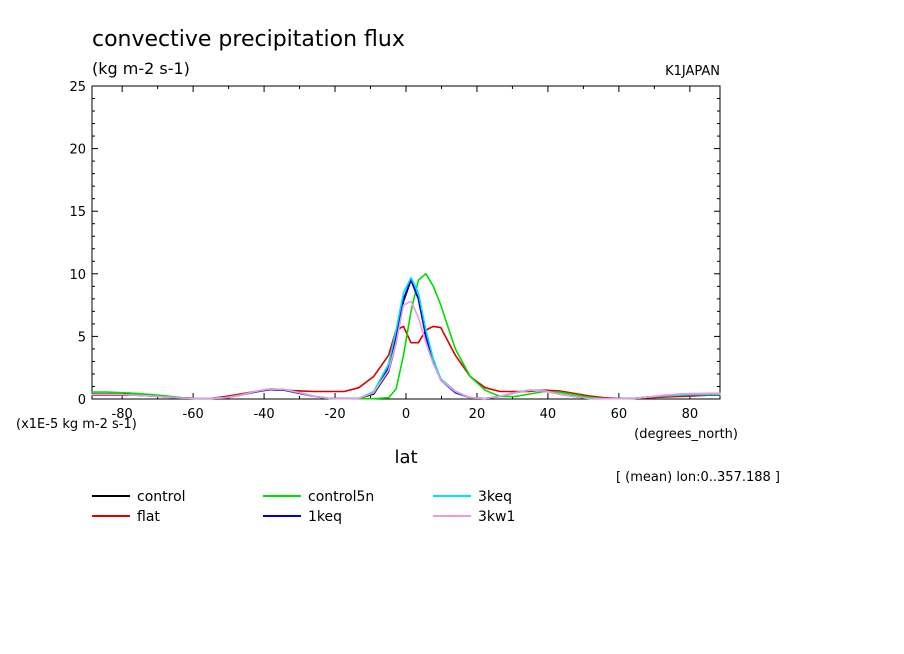  Describe the element at coordinates (82, 400) in the screenshot. I see `y-tick-label: 0` at that location.